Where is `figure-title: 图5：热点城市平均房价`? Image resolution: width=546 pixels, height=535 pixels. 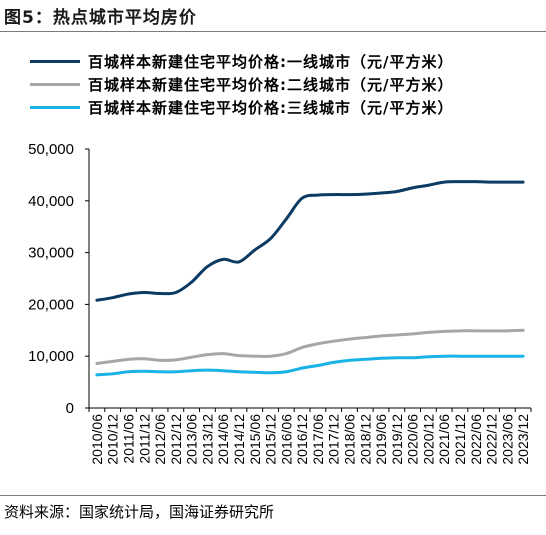
figure-title: 图5：热点城市平均房价 is located at coordinates (100, 18).